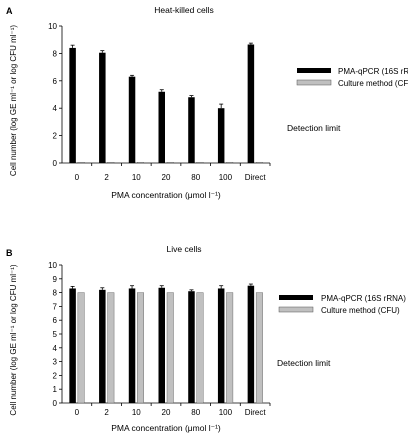 This screenshot has width=408, height=437. I want to click on panel-label: B, so click(9, 253).